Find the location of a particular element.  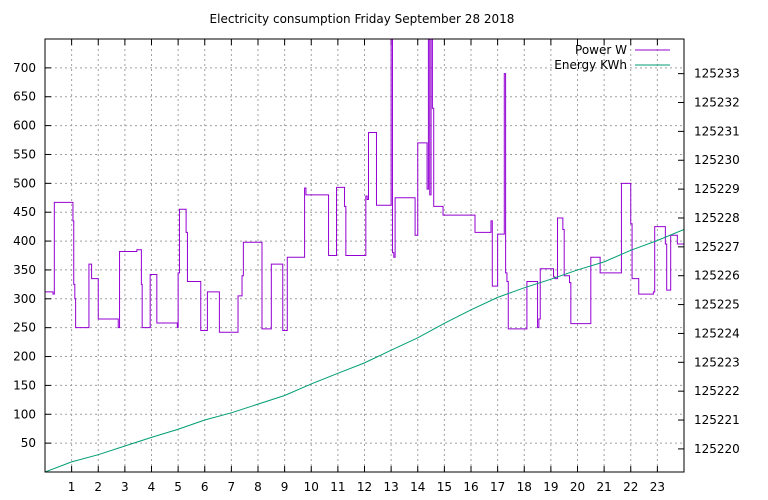

y-tick-label: 550 is located at coordinates (24, 154).